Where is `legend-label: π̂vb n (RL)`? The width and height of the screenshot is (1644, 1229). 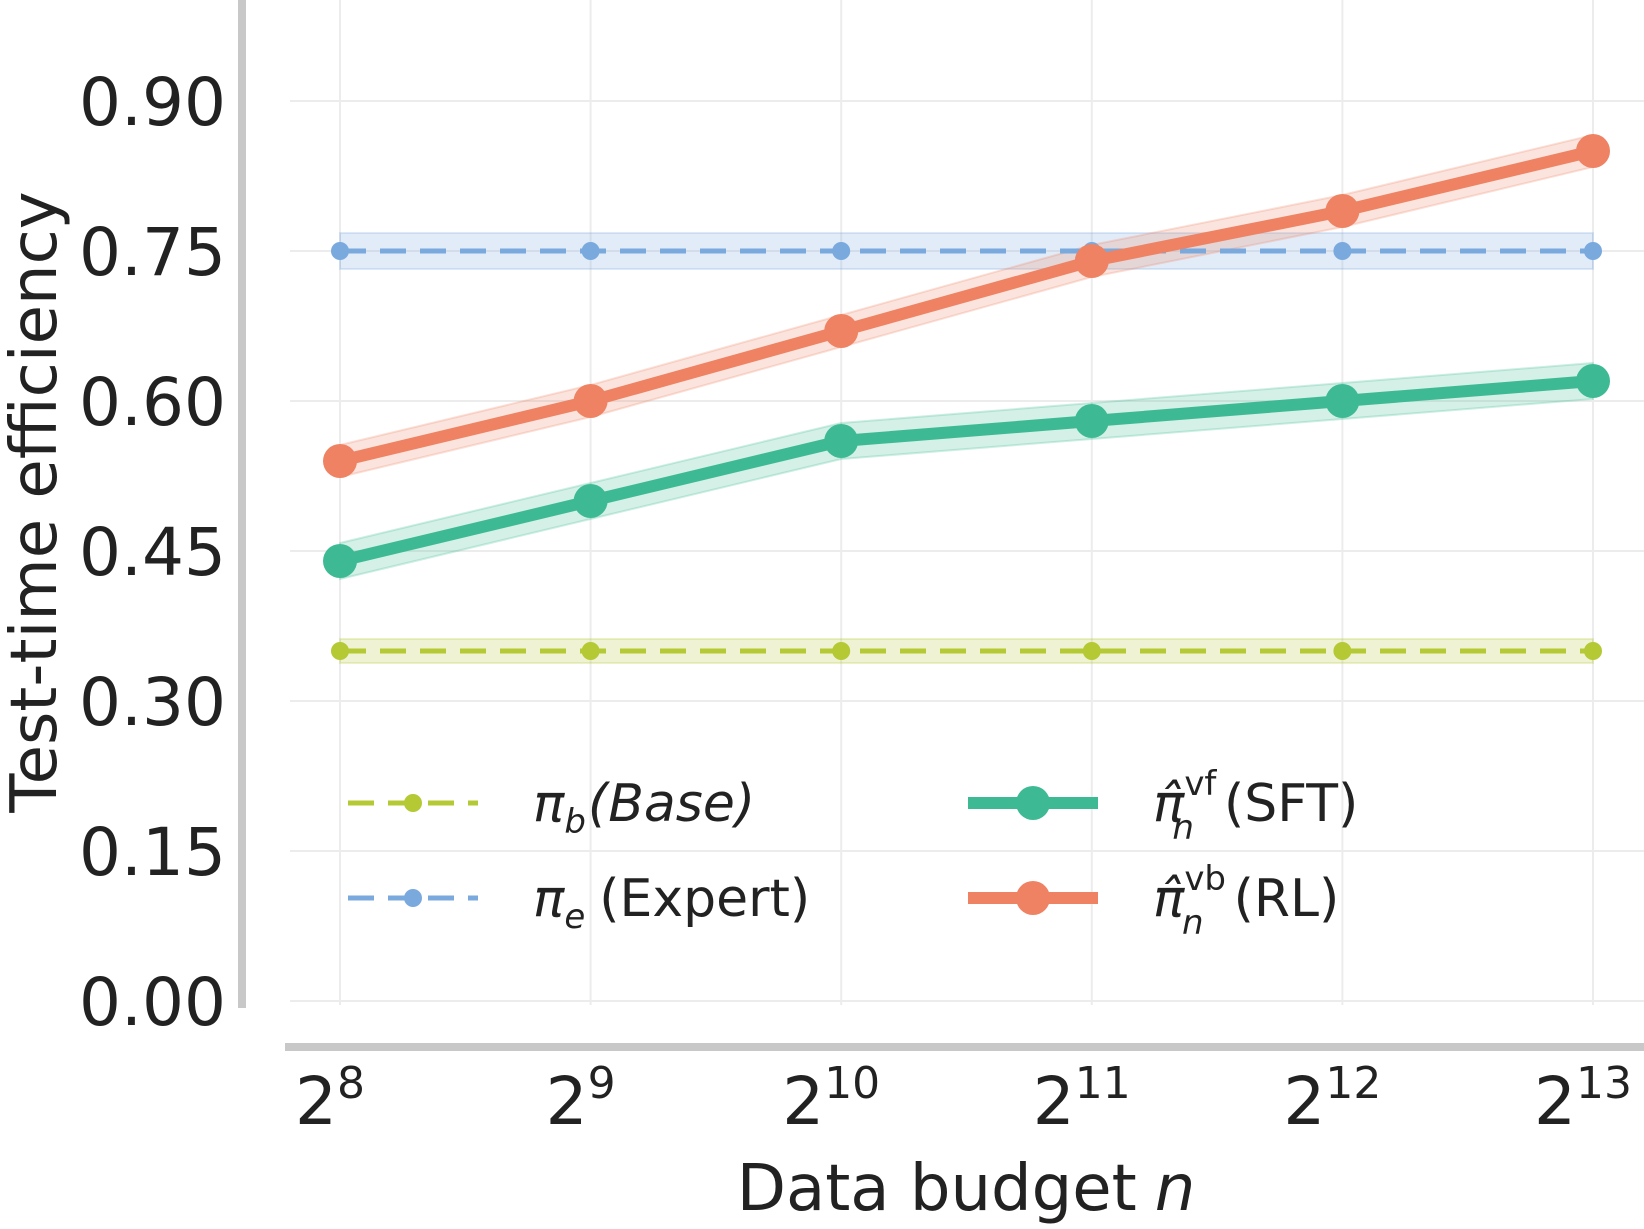
legend-label: π̂vb n (RL) is located at coordinates (1246, 901).